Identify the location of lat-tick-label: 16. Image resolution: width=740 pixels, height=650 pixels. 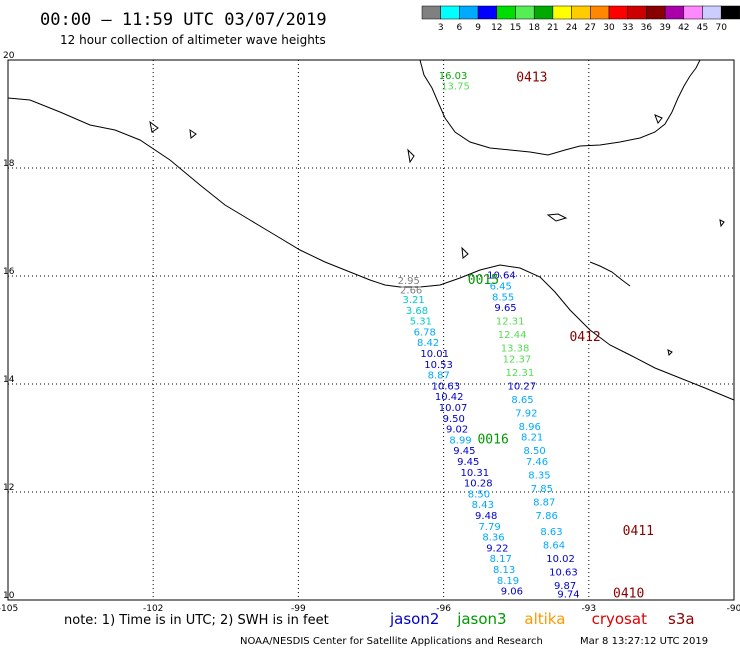
(9, 272).